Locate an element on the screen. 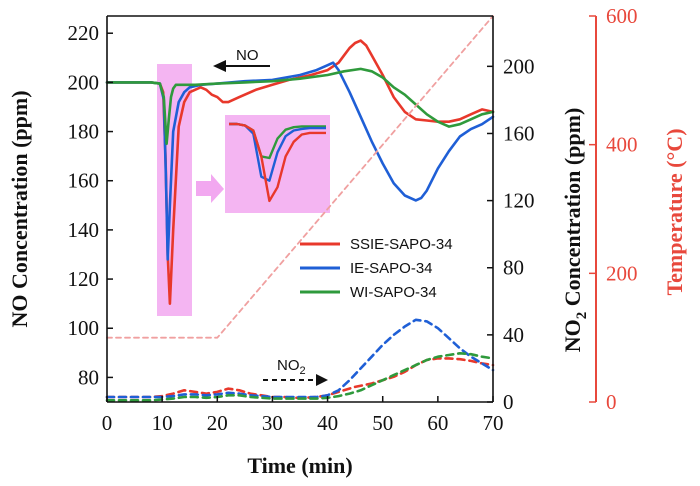 The width and height of the screenshot is (700, 486). y-axis-no2-title: NO2 Concentration (ppm) is located at coordinates (575, 230).